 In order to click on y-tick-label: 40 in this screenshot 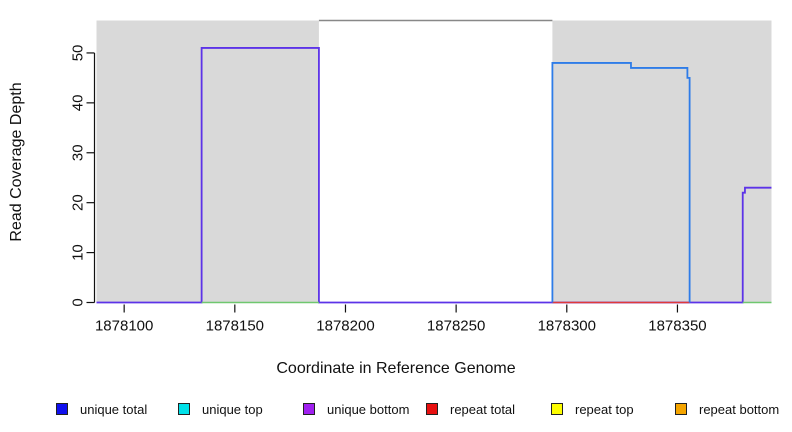, I will do `click(77, 103)`.